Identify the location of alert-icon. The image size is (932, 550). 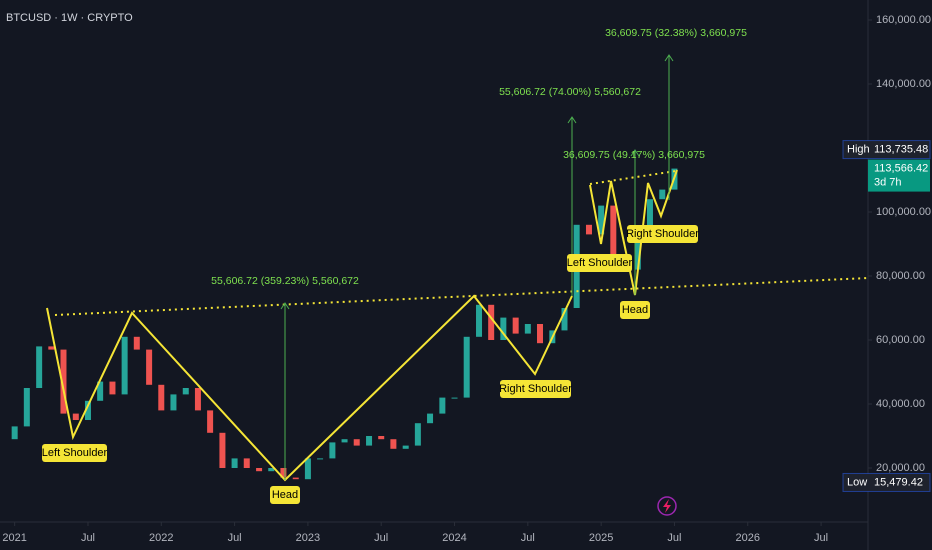
(667, 506).